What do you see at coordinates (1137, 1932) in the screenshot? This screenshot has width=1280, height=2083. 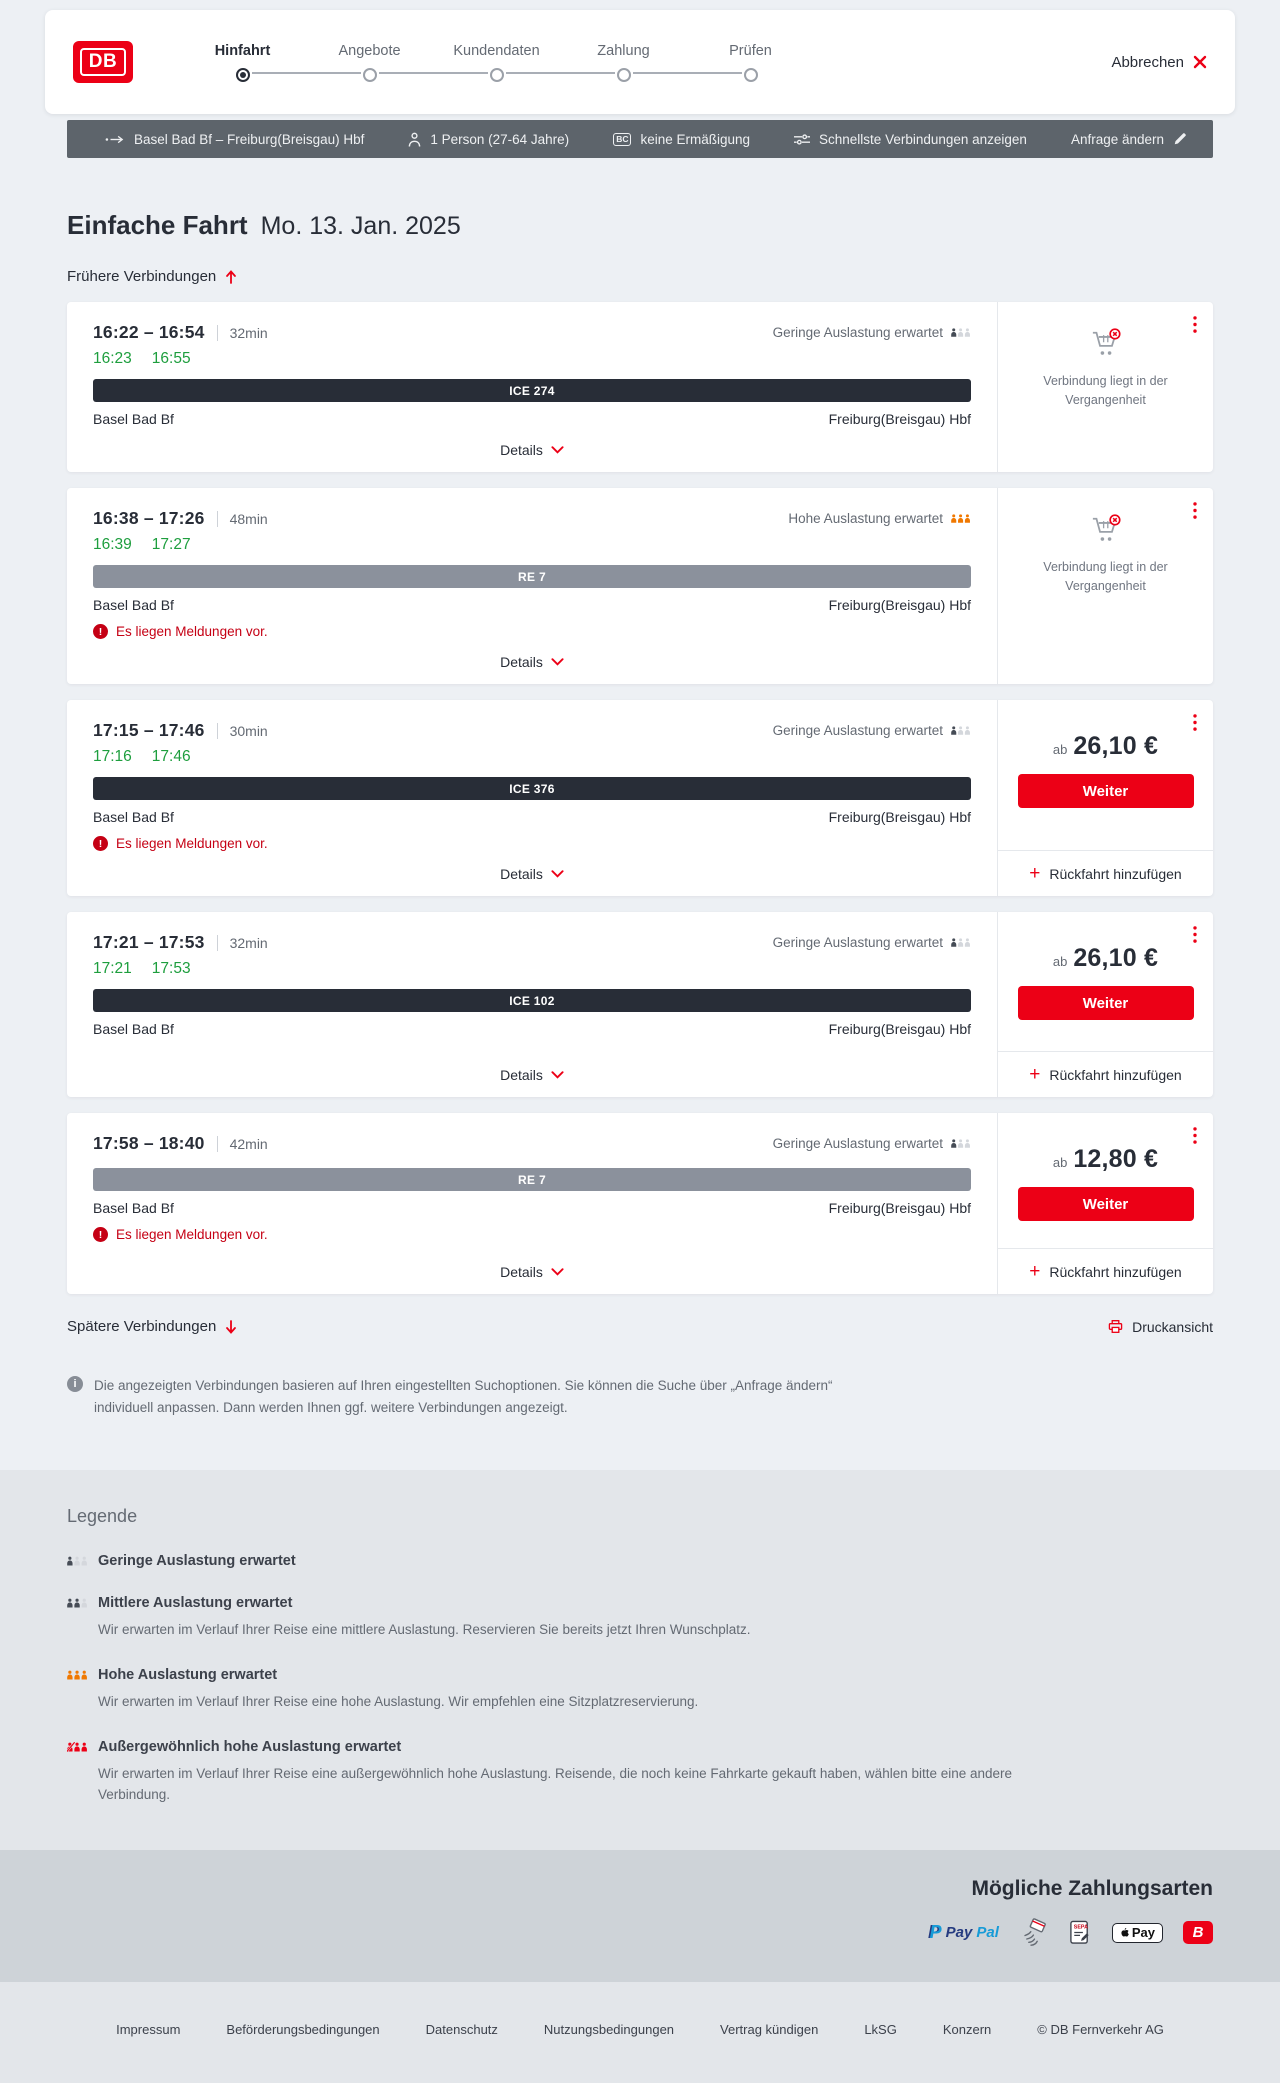 I see `apple-pay-icon: Pay` at bounding box center [1137, 1932].